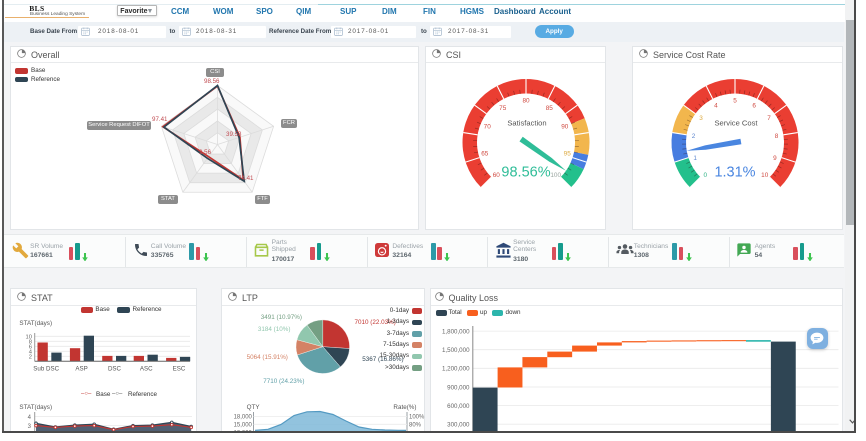 This screenshot has height=441, width=866. Describe the element at coordinates (46, 368) in the screenshot. I see `svg-text: Sub DSC` at that location.